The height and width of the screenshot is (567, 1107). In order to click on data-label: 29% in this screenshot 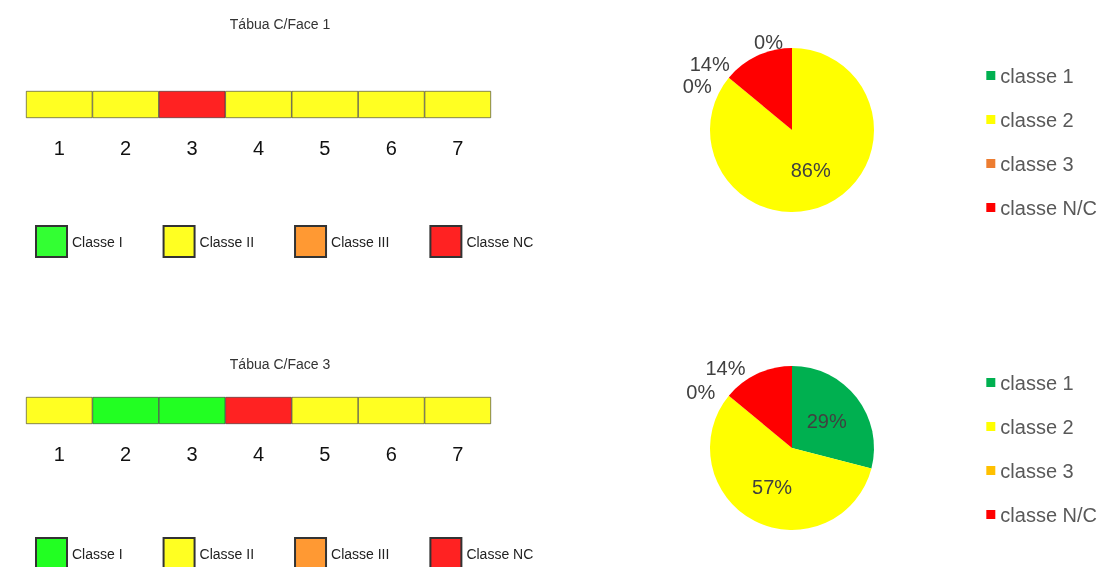, I will do `click(826, 421)`.